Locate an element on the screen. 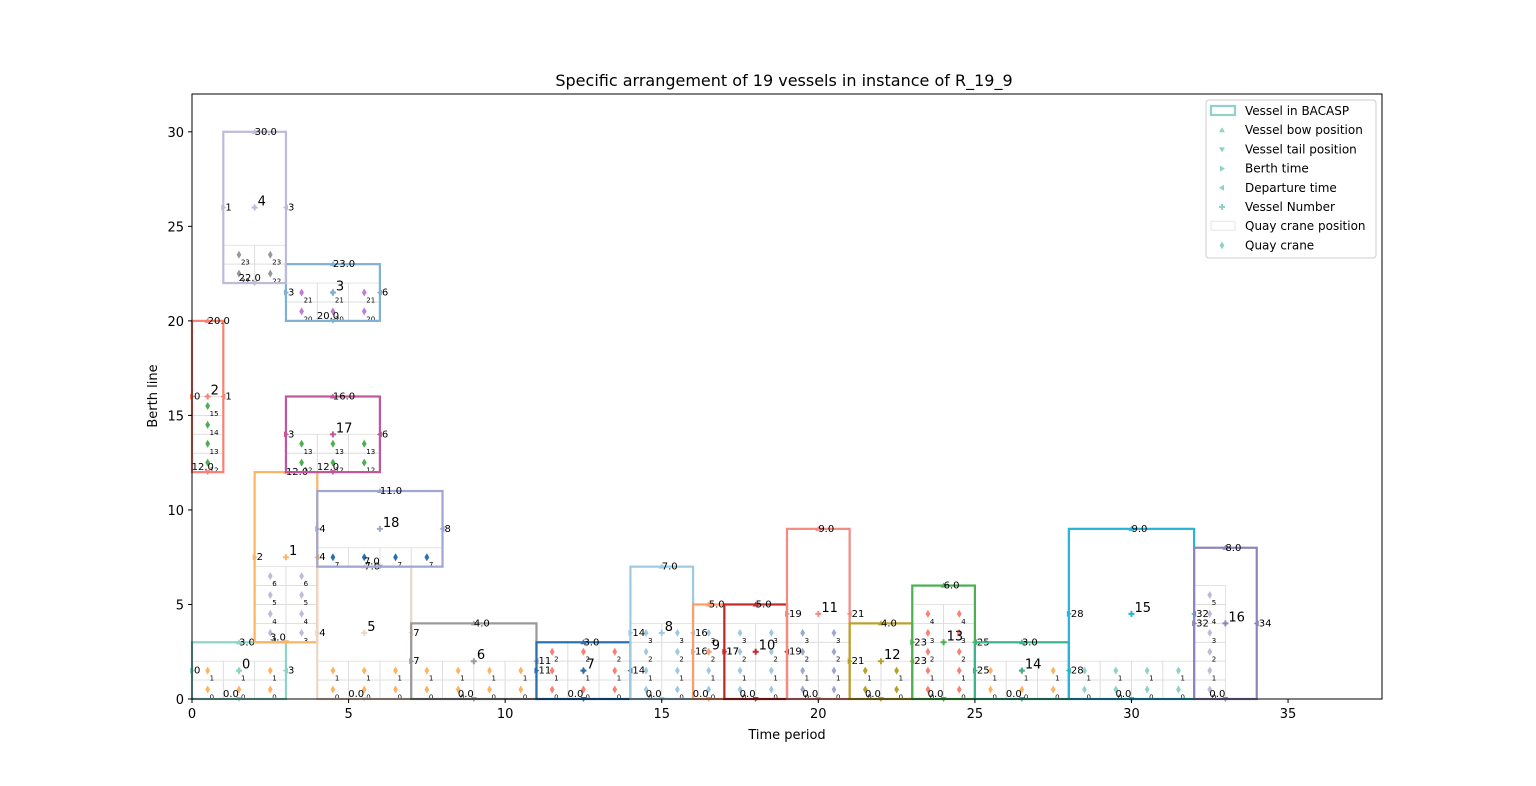 The image size is (1536, 786). vessel-number-label: 12 is located at coordinates (892, 655).